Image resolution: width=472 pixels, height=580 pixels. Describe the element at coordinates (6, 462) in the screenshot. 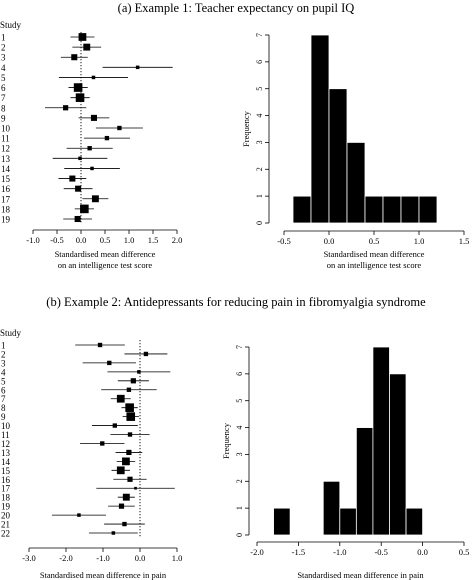

I see `study-label: 14` at that location.